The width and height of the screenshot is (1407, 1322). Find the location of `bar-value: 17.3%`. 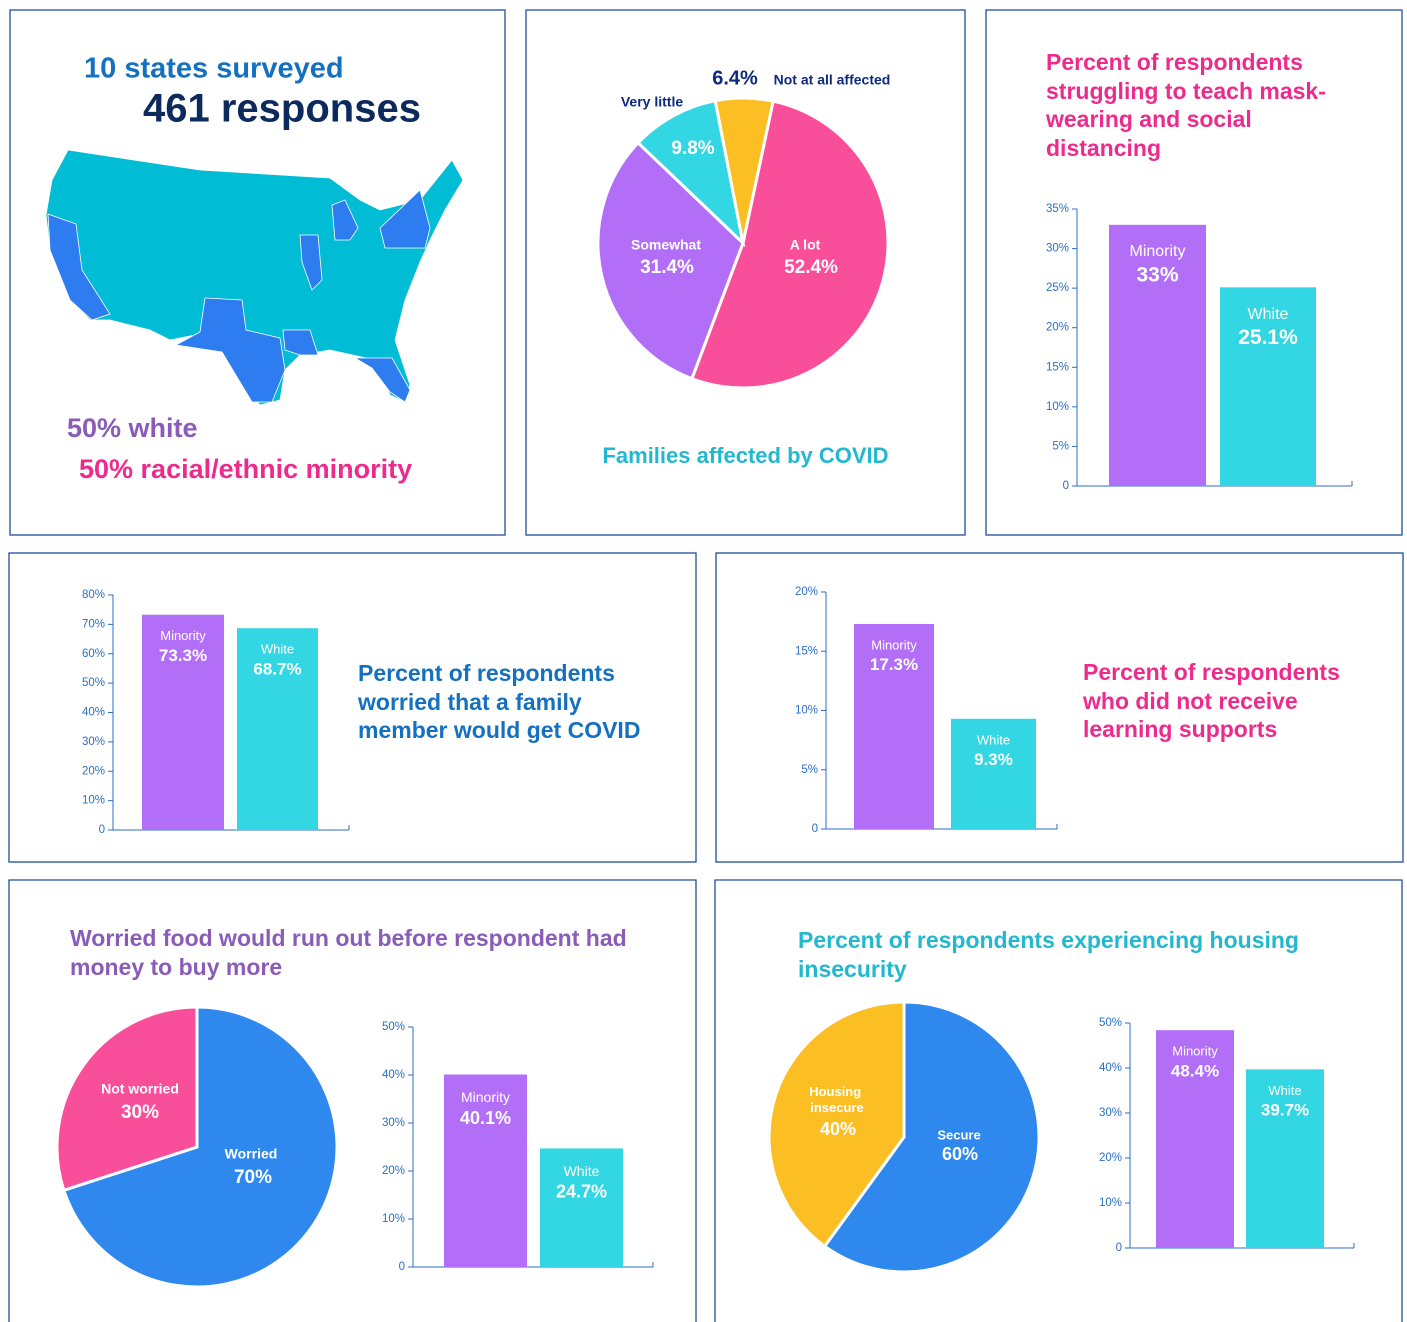

bar-value: 17.3% is located at coordinates (894, 664).